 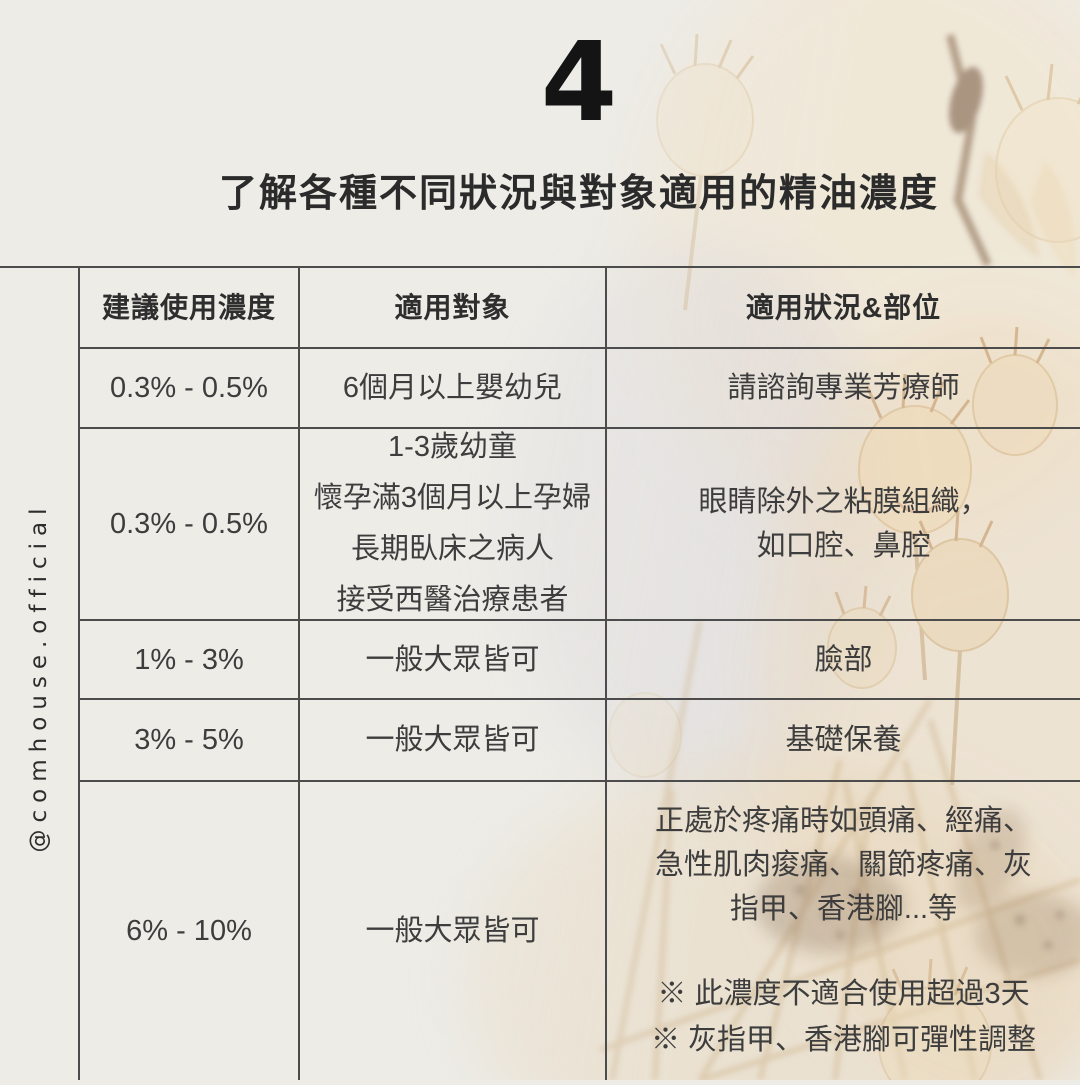 I want to click on usage-cell: 請諮詢專業芳療師, so click(x=843, y=389).